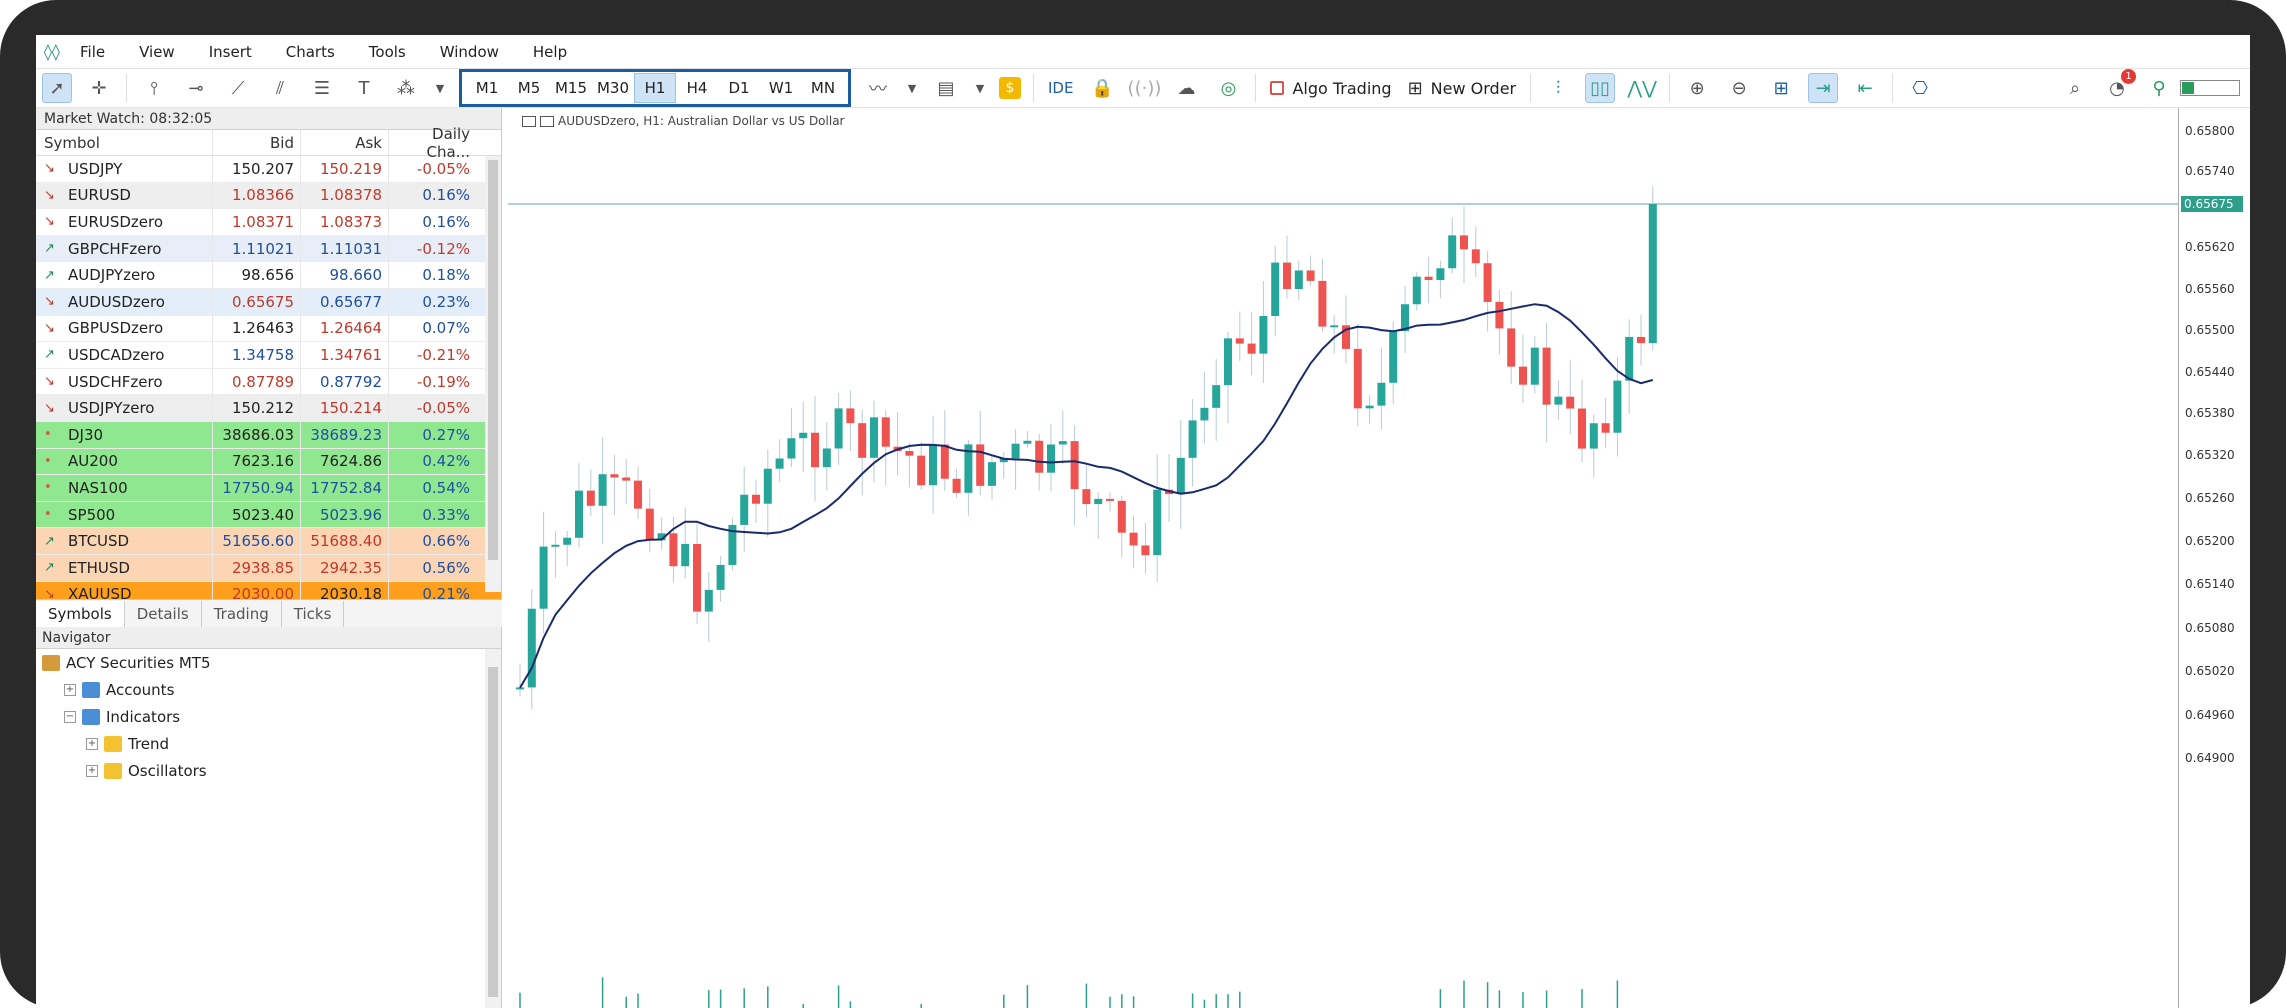  I want to click on navigator-item: ACY Securities MT5, so click(268, 662).